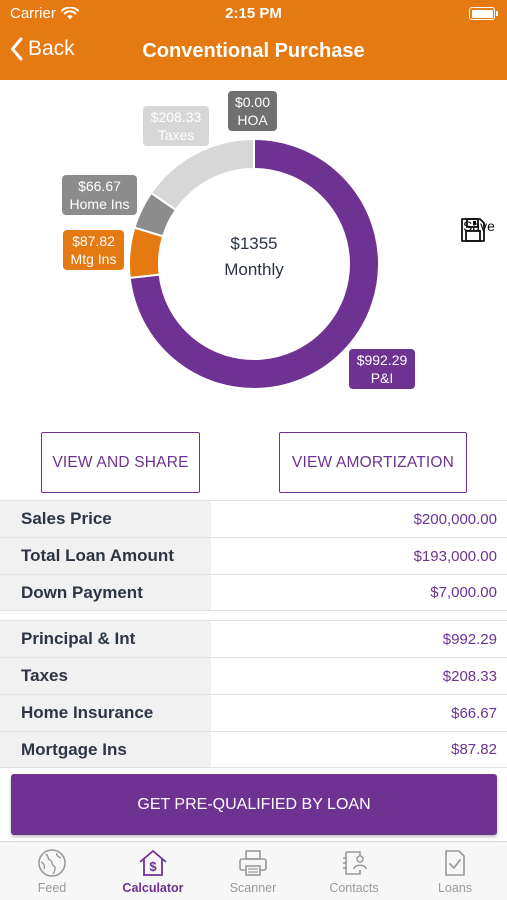  Describe the element at coordinates (105, 519) in the screenshot. I see `row-label: Sales Price` at that location.